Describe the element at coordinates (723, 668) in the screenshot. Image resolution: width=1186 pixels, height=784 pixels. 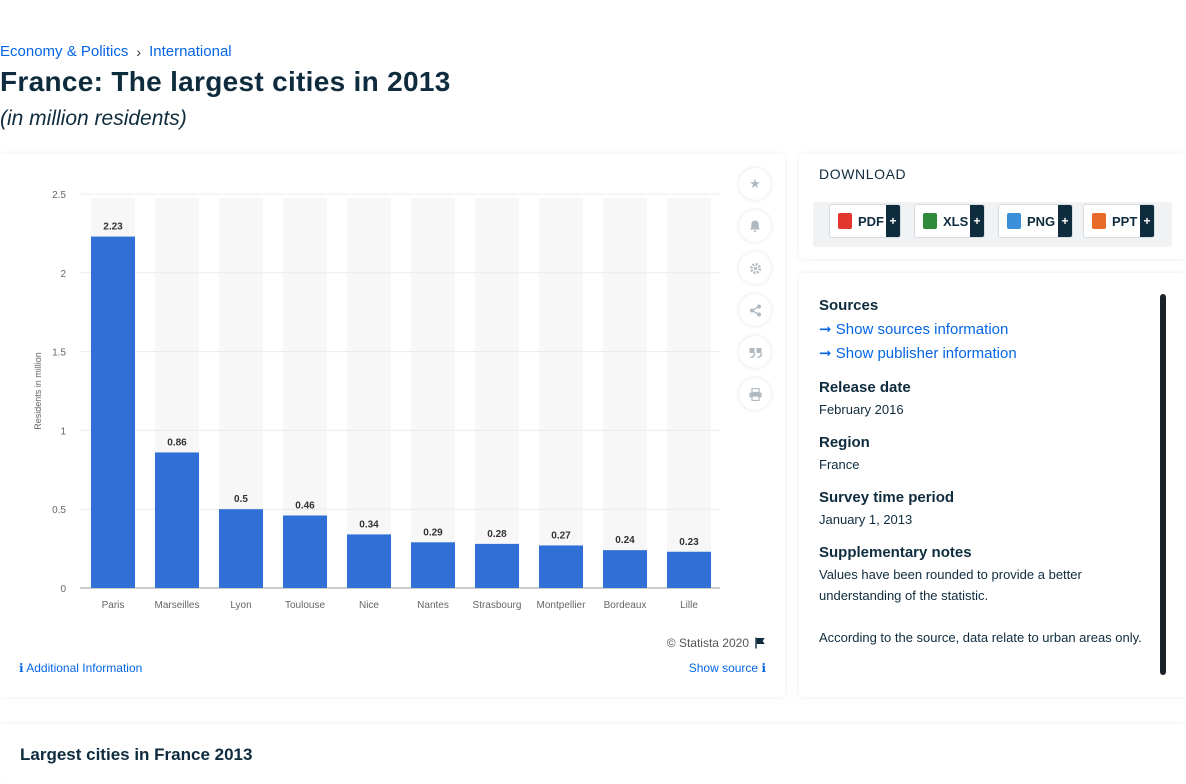
I see `show-source-label: Show source` at that location.